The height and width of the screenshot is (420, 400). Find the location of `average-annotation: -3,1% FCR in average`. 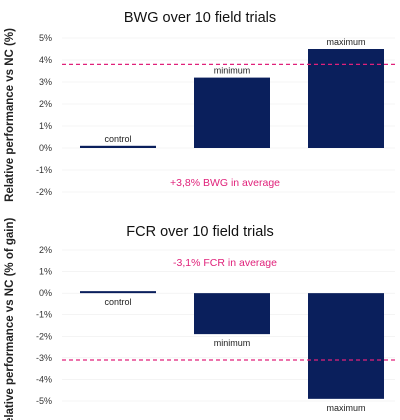

average-annotation: -3,1% FCR in average is located at coordinates (225, 263).